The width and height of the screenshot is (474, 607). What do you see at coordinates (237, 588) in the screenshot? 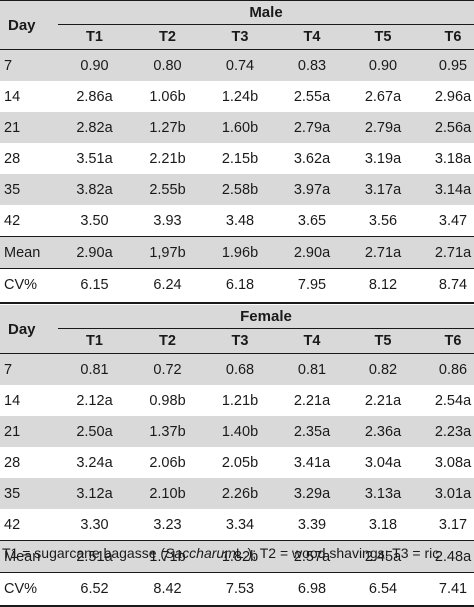
I see `female-table-row: CV% 6.52 8.42 7.53 6.98 6.54 7.41` at bounding box center [237, 588].